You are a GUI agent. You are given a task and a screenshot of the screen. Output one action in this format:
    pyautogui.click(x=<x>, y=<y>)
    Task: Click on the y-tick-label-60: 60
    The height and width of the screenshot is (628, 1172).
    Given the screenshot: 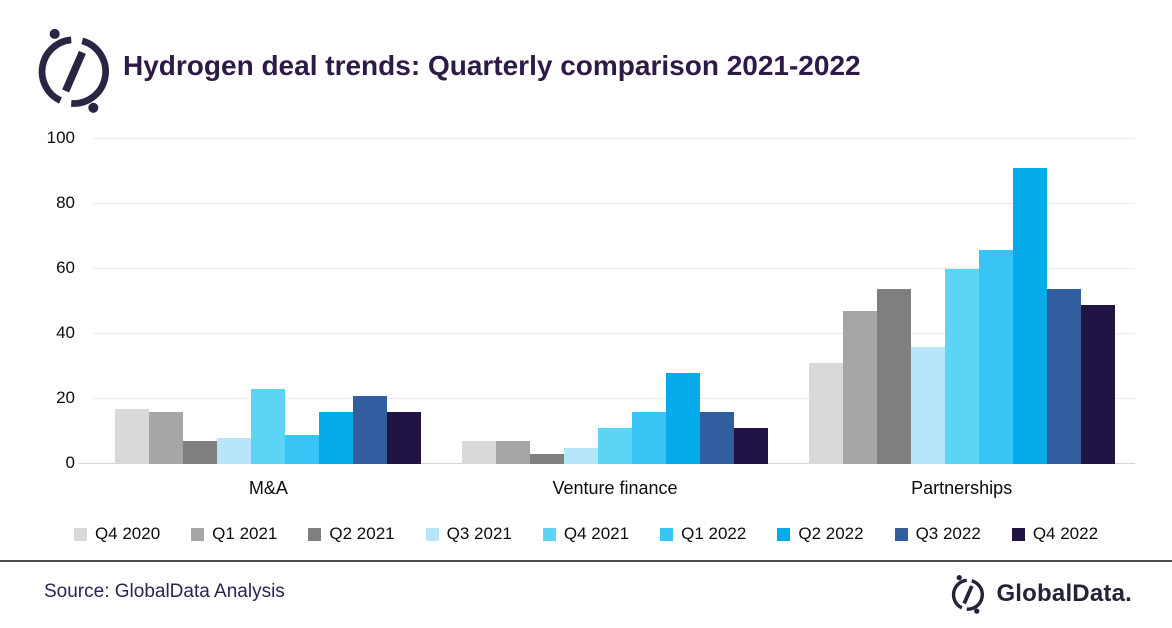 What is the action you would take?
    pyautogui.click(x=65, y=267)
    